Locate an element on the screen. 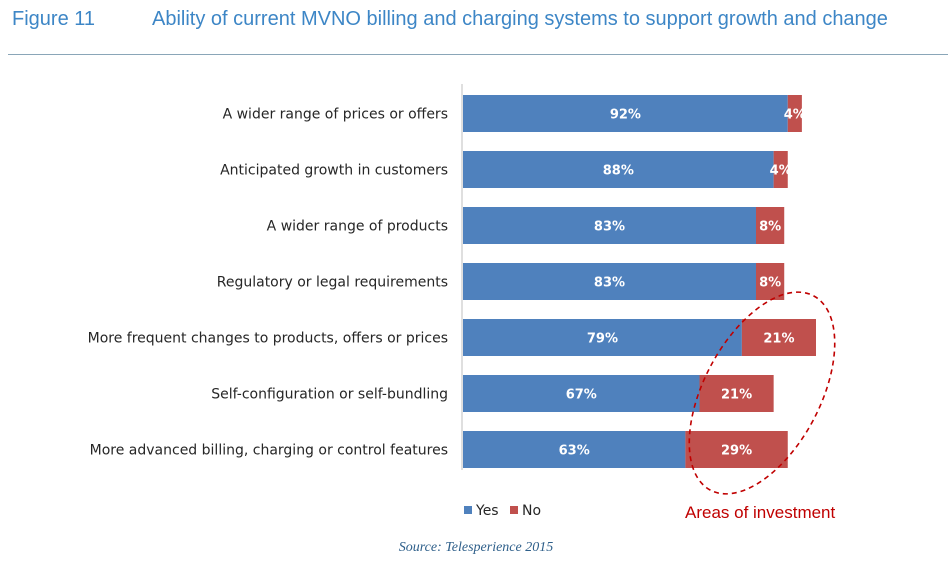 The width and height of the screenshot is (952, 565). legend-swatch-yes is located at coordinates (468, 510).